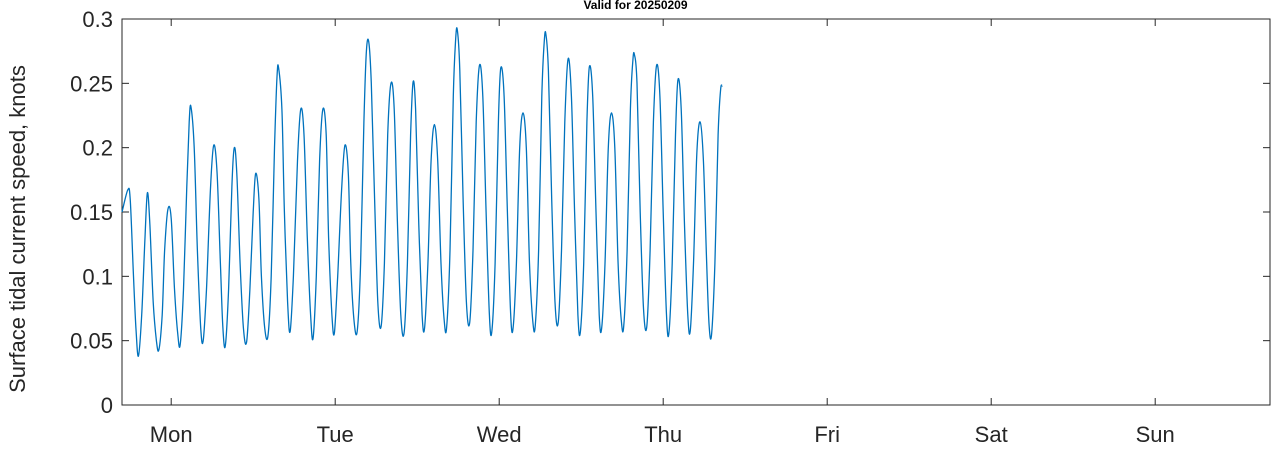  I want to click on x-tick-label: Sun, so click(1155, 434).